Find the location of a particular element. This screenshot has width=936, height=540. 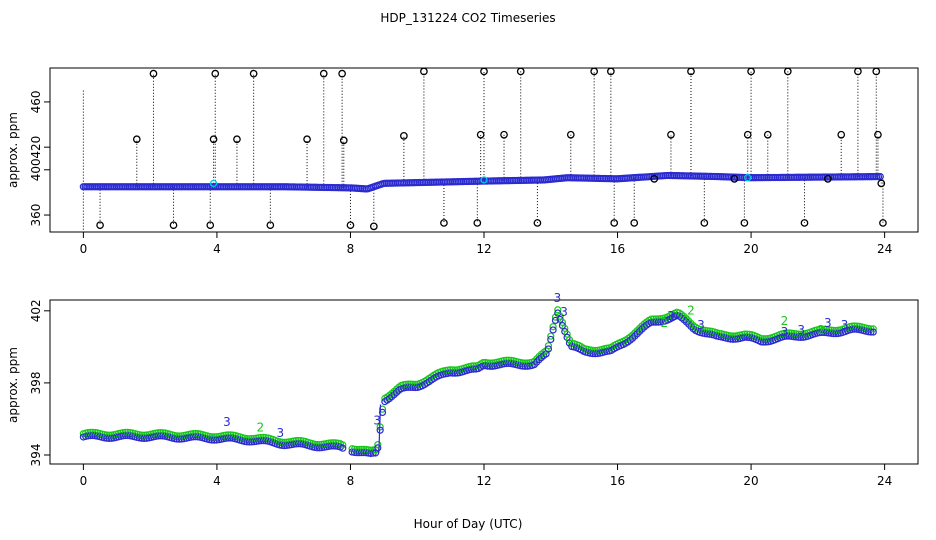

bot-x-tick-label: 4 is located at coordinates (217, 481).